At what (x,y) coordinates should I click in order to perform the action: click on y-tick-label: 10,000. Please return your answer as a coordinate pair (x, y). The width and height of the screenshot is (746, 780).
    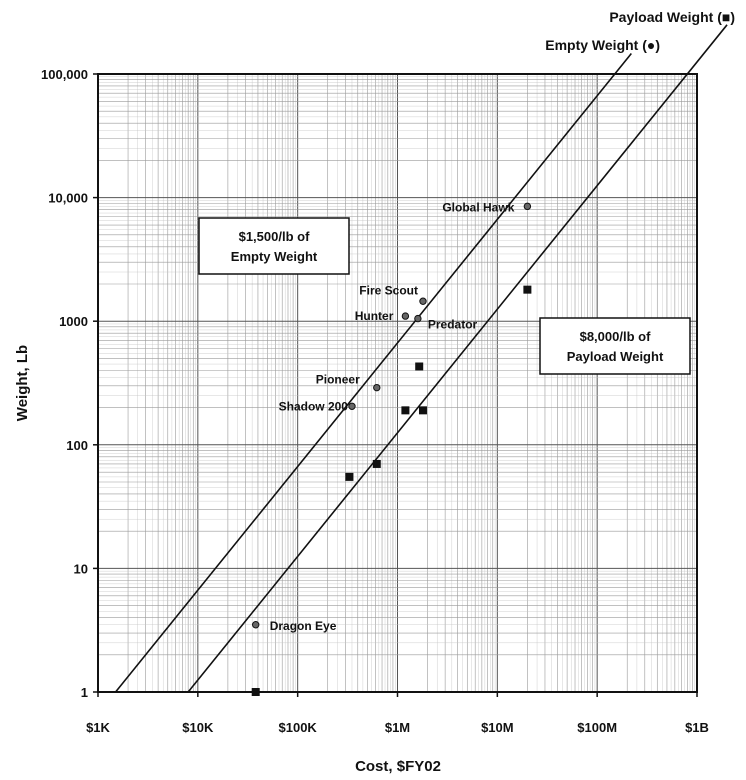
    Looking at the image, I should click on (68, 198).